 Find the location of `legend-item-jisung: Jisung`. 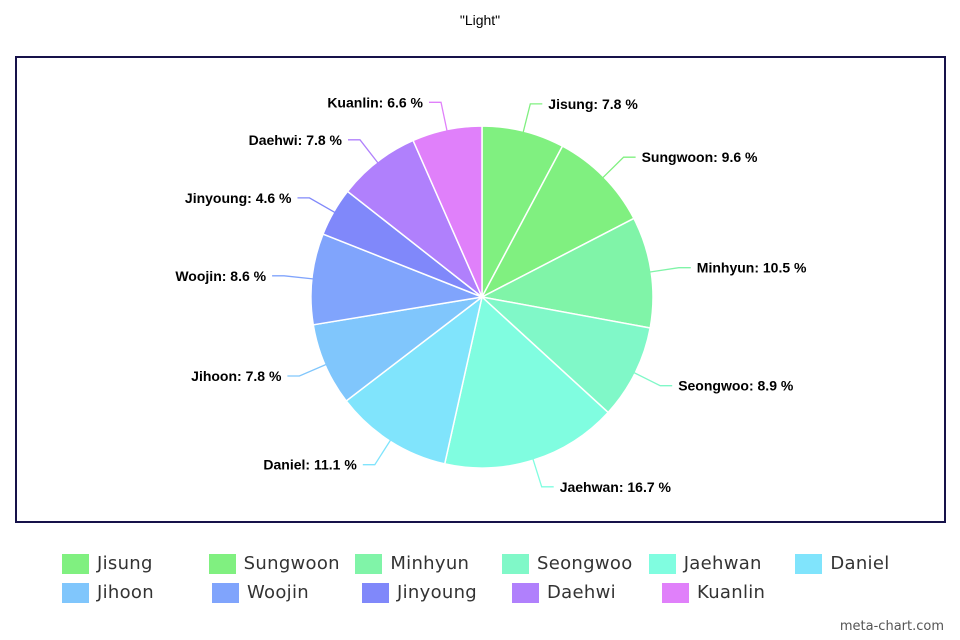

legend-item-jisung: Jisung is located at coordinates (135, 564).